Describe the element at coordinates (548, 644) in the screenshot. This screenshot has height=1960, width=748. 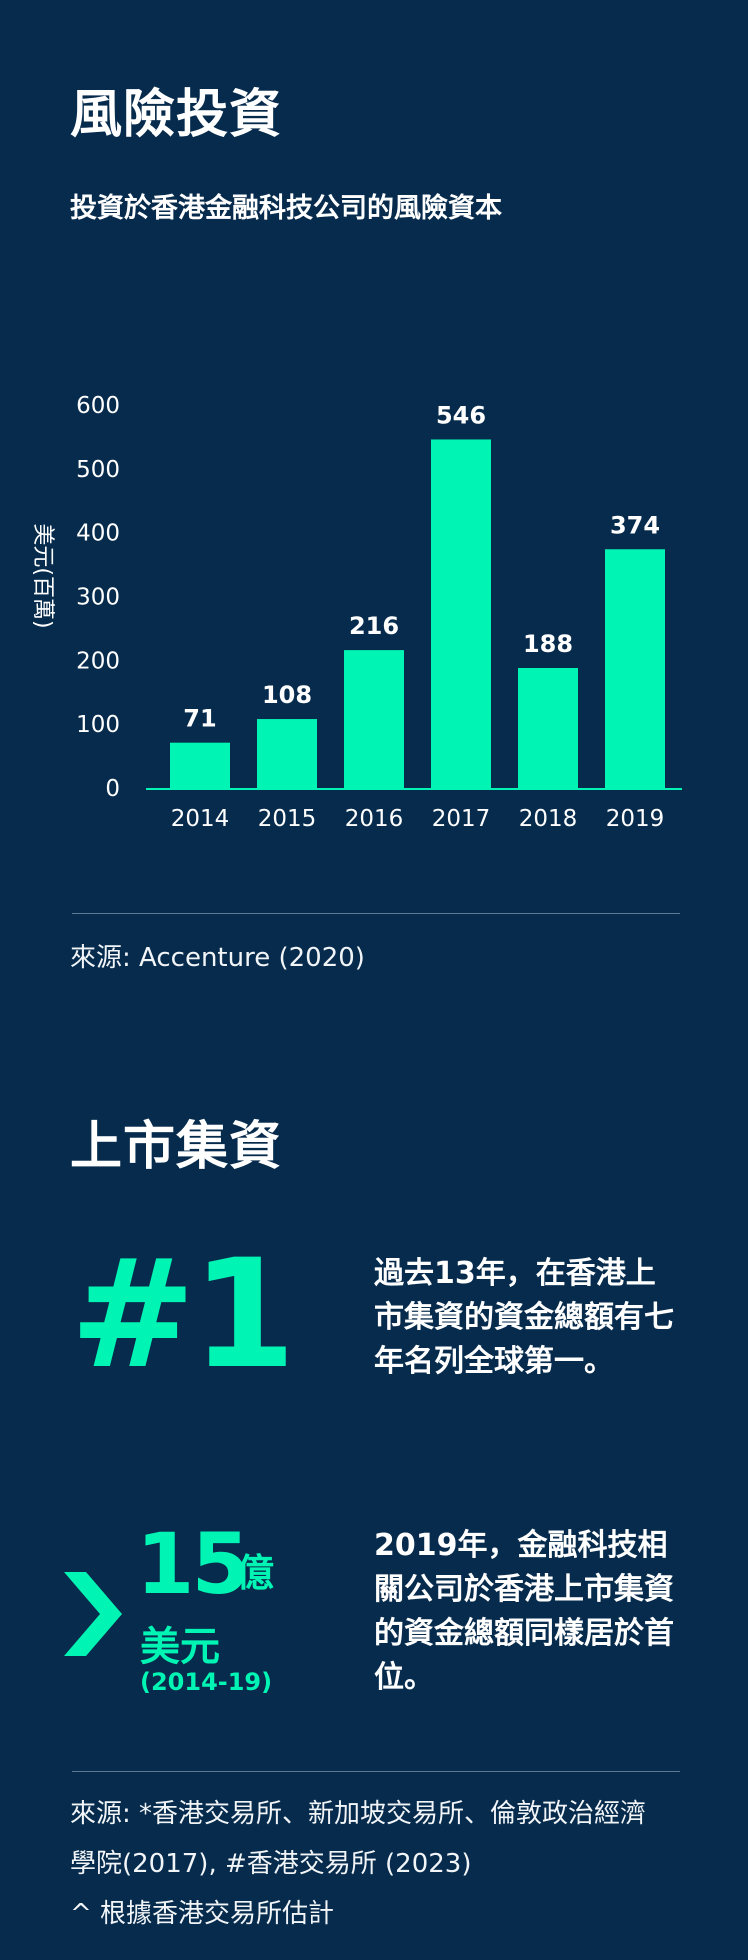
I see `bar-value-label: 188` at that location.